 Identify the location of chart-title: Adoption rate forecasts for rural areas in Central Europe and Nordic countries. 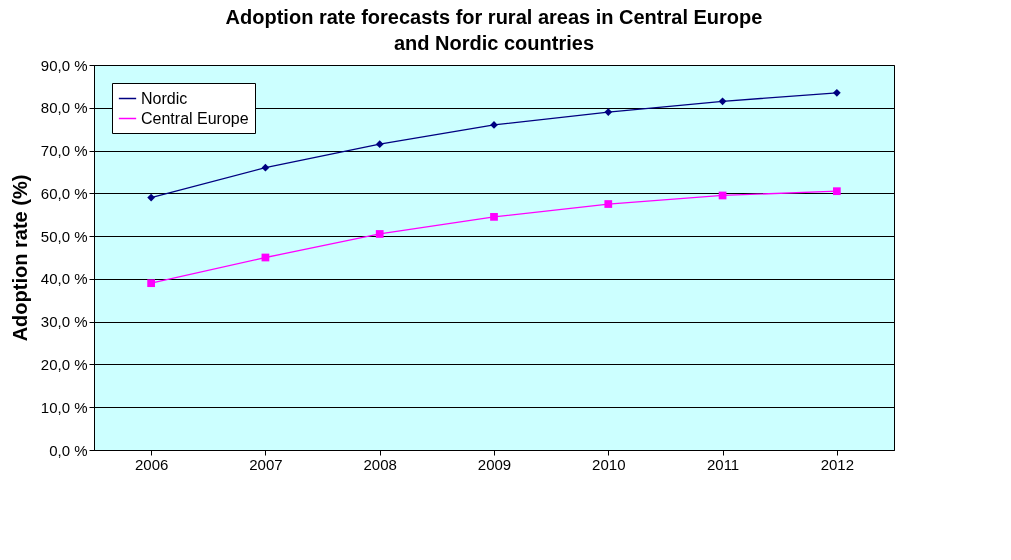
(494, 30).